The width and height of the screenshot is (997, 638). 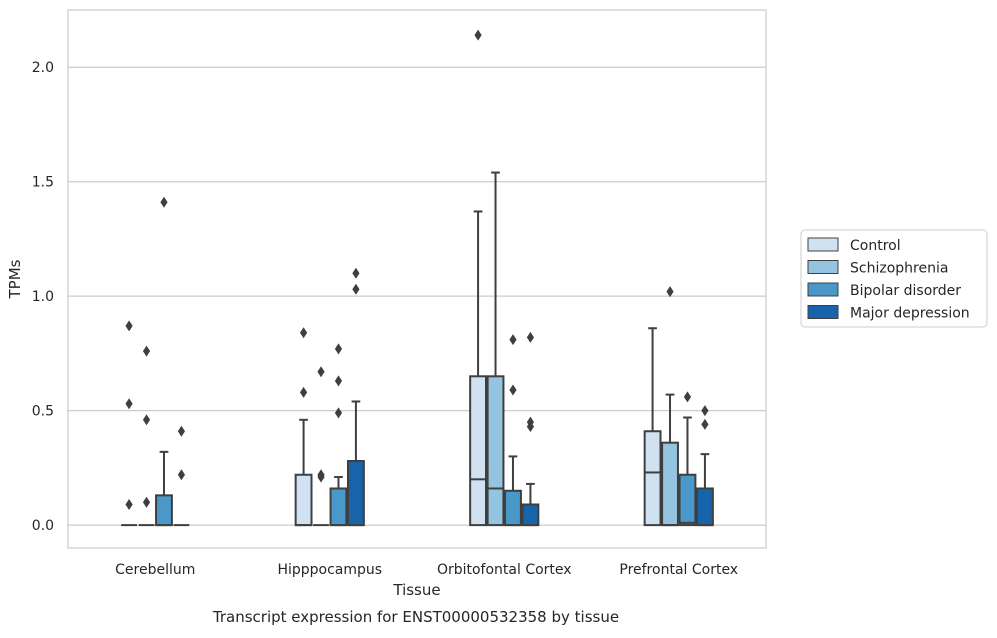 I want to click on y-axis-ticks: 0.0 0.5 1.0 1.5 2.0, so click(x=43, y=297).